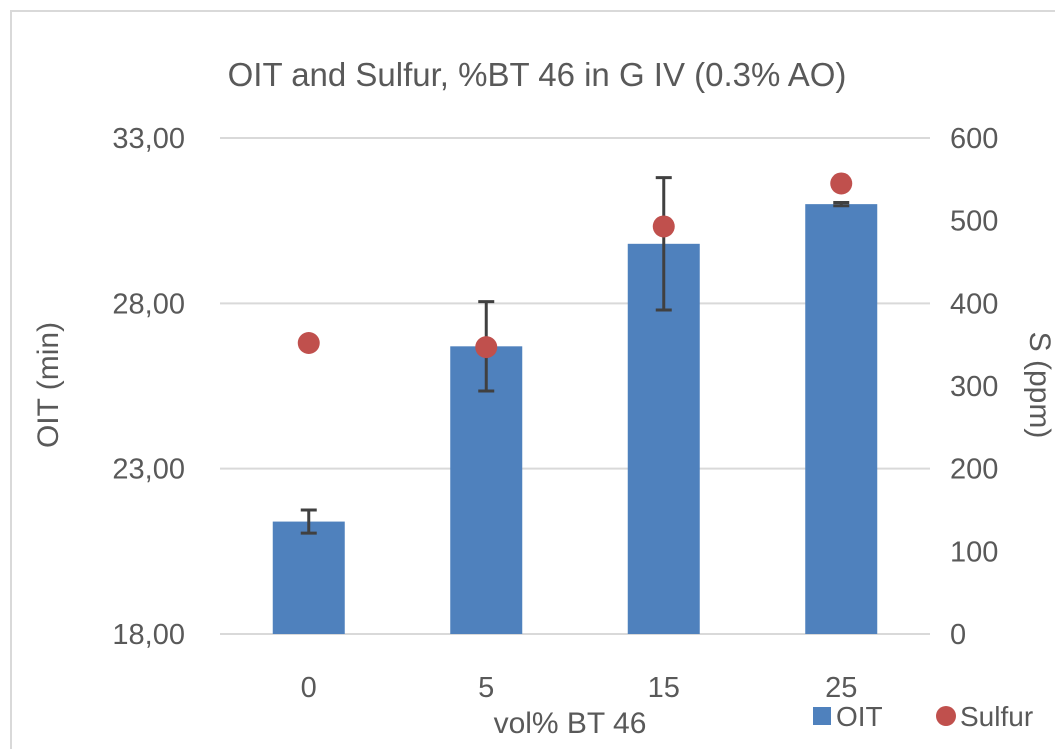  What do you see at coordinates (579, 688) in the screenshot?
I see `x-axis-ticks: 0 5 15 25` at bounding box center [579, 688].